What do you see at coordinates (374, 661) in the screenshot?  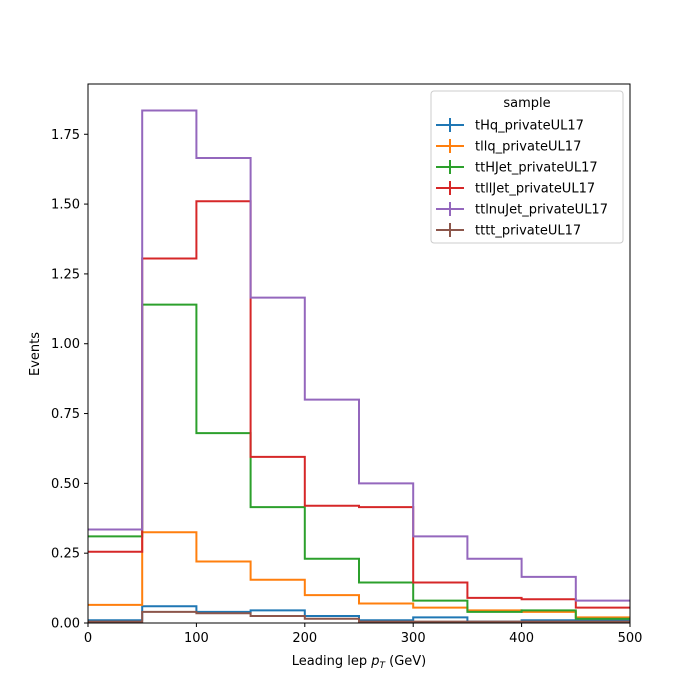 I see `x-axis-label-symbol: p` at bounding box center [374, 661].